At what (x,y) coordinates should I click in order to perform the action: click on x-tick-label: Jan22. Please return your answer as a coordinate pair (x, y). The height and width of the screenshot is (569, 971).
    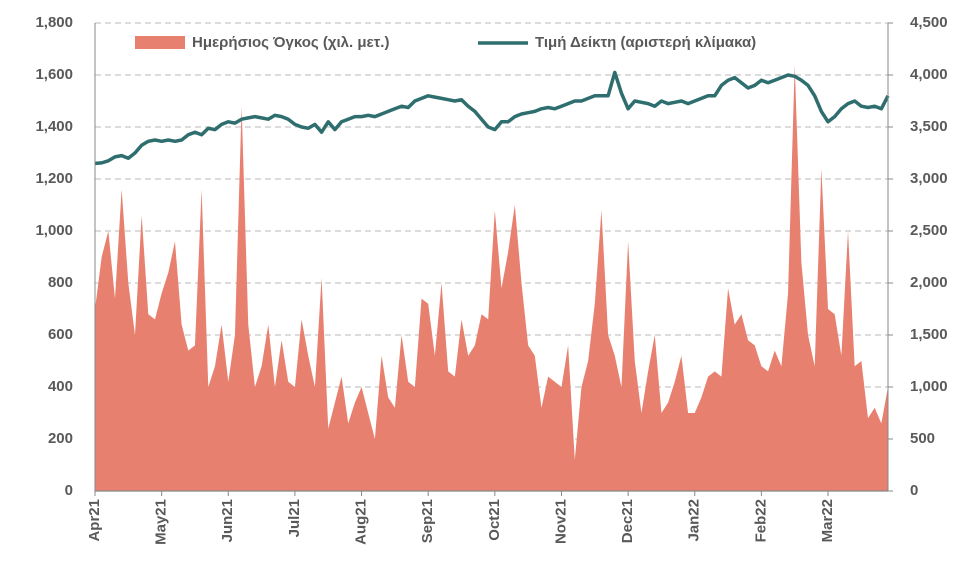
    Looking at the image, I should click on (694, 520).